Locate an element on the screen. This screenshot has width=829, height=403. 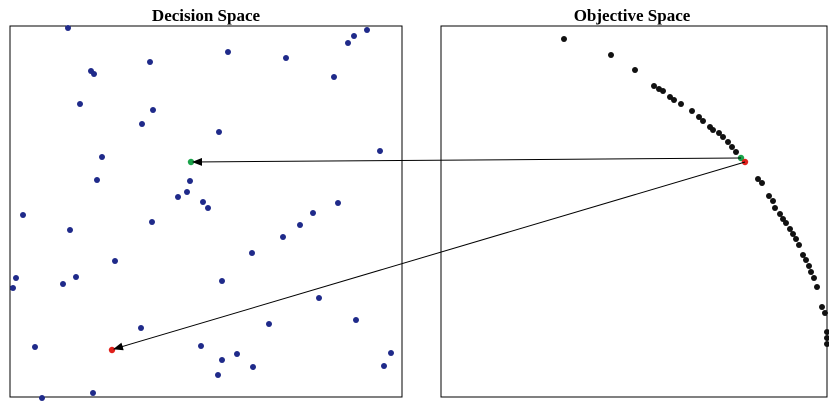
objective-space-title: Objective Space is located at coordinates (632, 15).